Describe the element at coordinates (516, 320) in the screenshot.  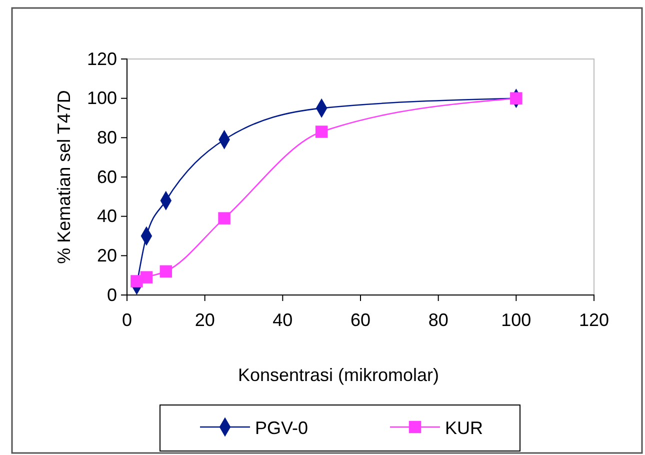
I see `x-tick-label: 100` at that location.